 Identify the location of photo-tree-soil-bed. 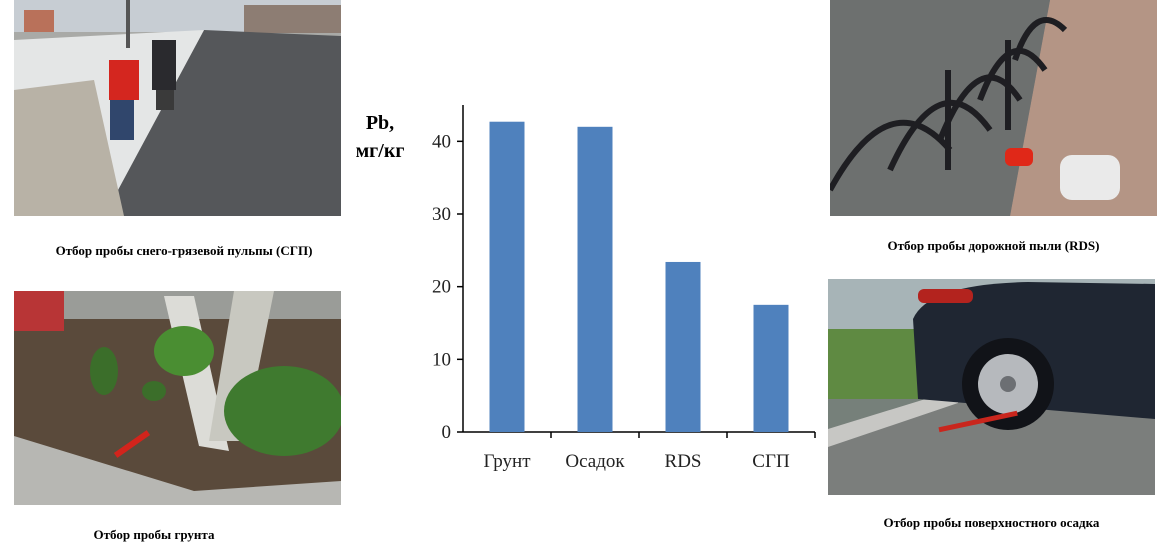
(177, 398).